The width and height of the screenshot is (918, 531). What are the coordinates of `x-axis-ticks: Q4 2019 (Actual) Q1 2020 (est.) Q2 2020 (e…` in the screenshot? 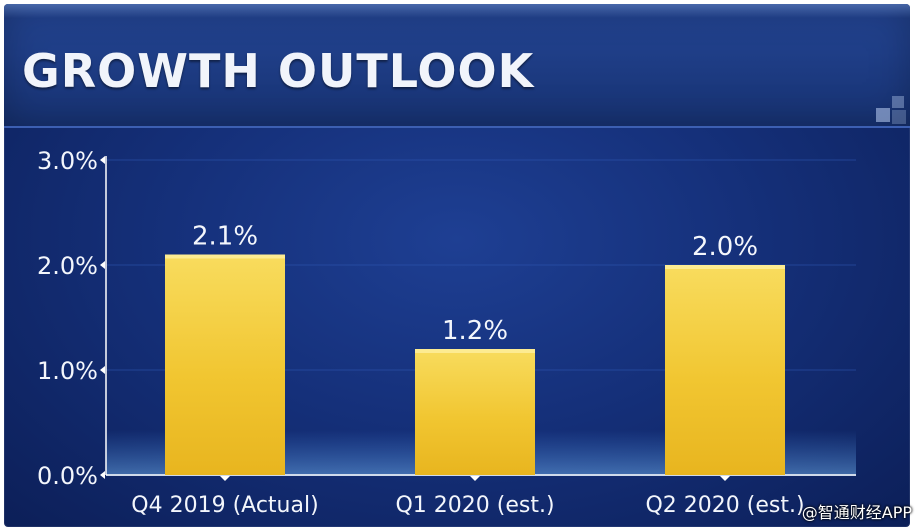 It's located at (468, 497).